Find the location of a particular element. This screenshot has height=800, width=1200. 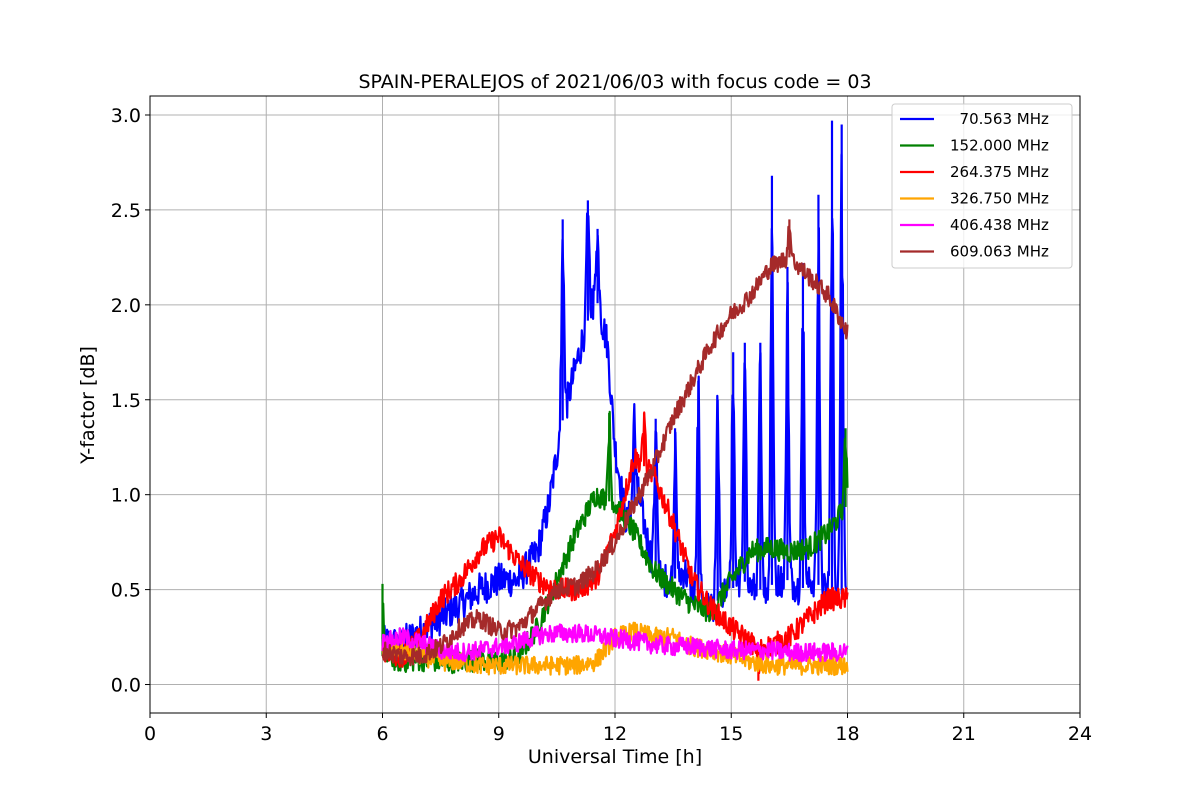

x-tick-label: 24 is located at coordinates (1080, 734).